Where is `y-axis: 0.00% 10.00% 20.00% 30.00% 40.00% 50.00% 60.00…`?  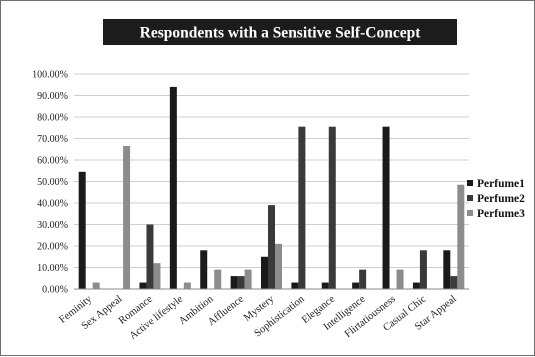
y-axis: 0.00% 10.00% 20.00% 30.00% 40.00% 50.00% 60.00… is located at coordinates (50, 183).